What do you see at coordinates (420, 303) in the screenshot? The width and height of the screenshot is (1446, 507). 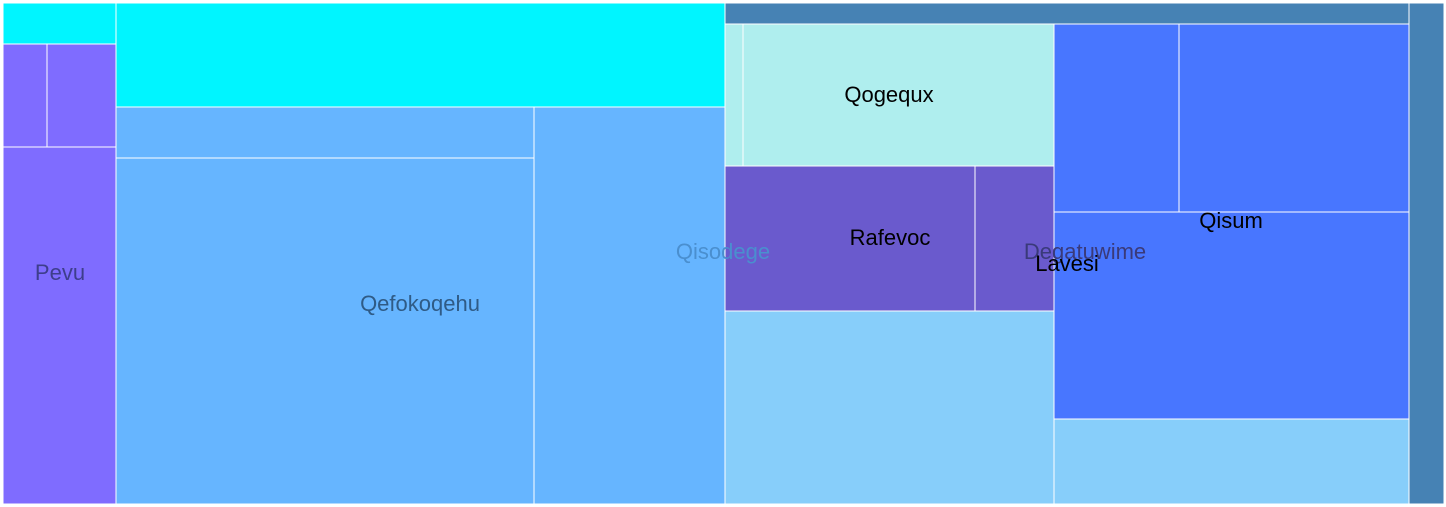 I see `treemap-label-qefokoqehu: Qefokoqehu` at bounding box center [420, 303].